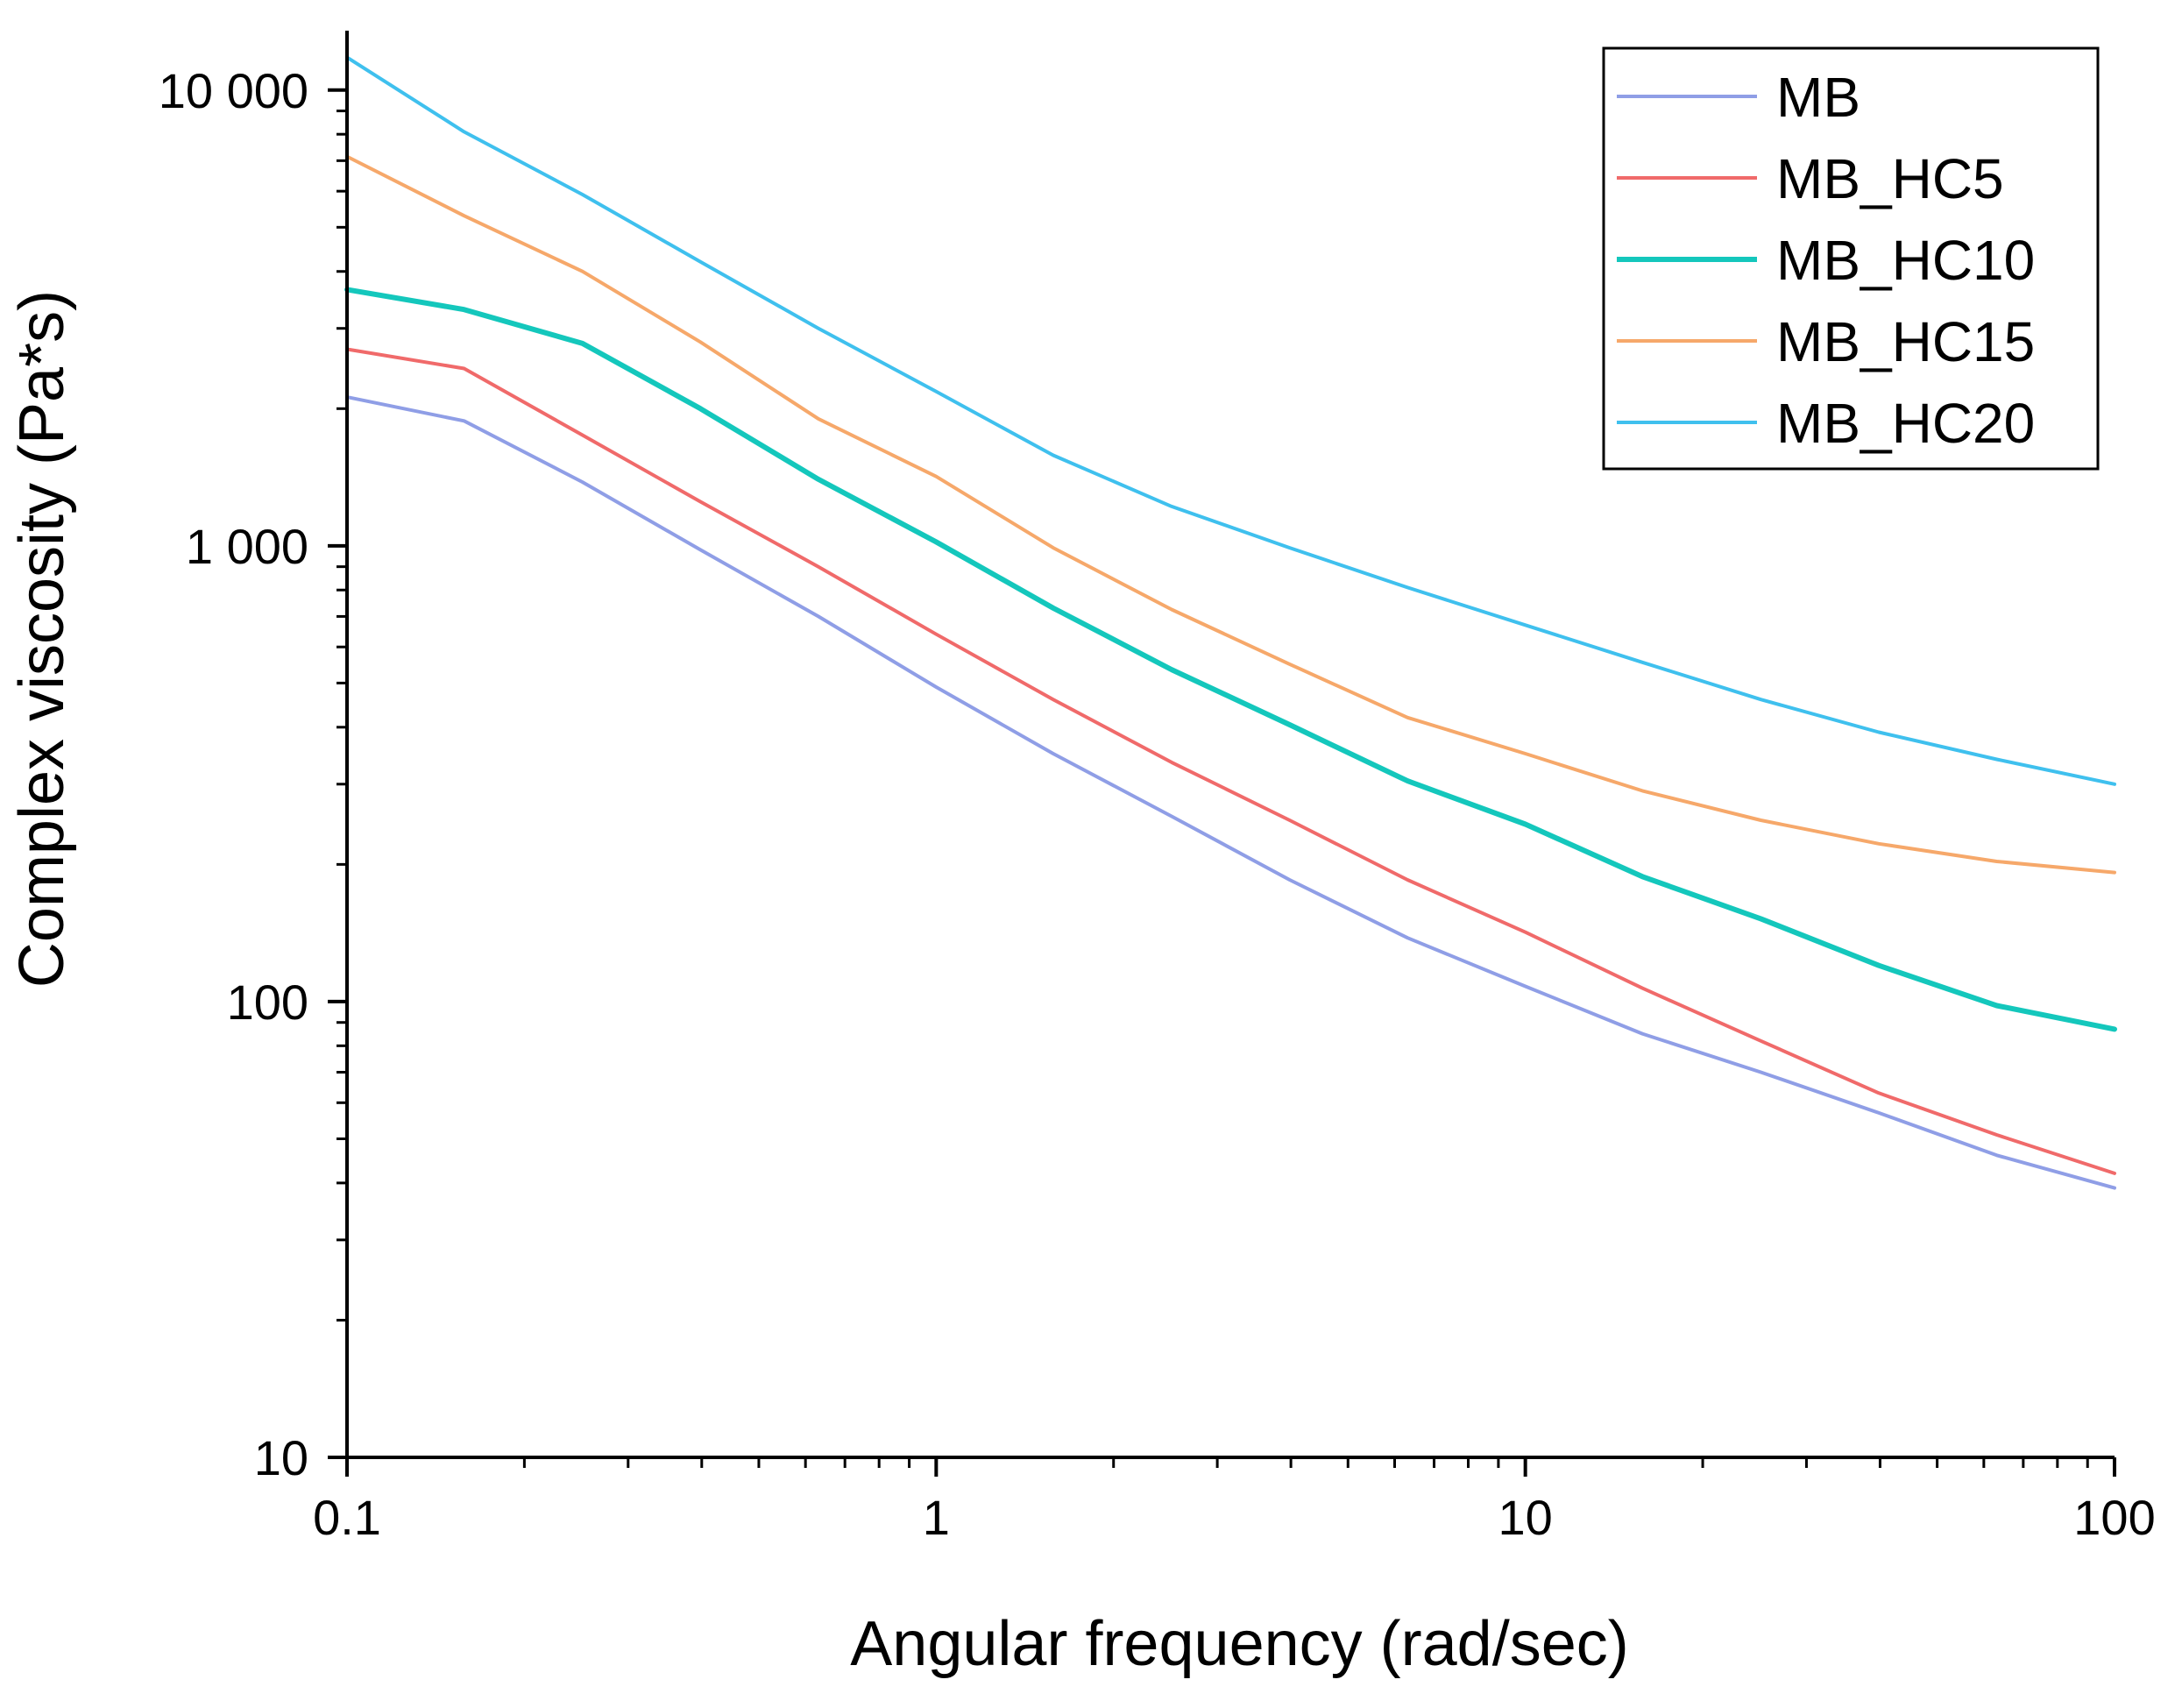 The image size is (2182, 1708). Describe the element at coordinates (347, 1517) in the screenshot. I see `x-tick-label: 0.1` at that location.